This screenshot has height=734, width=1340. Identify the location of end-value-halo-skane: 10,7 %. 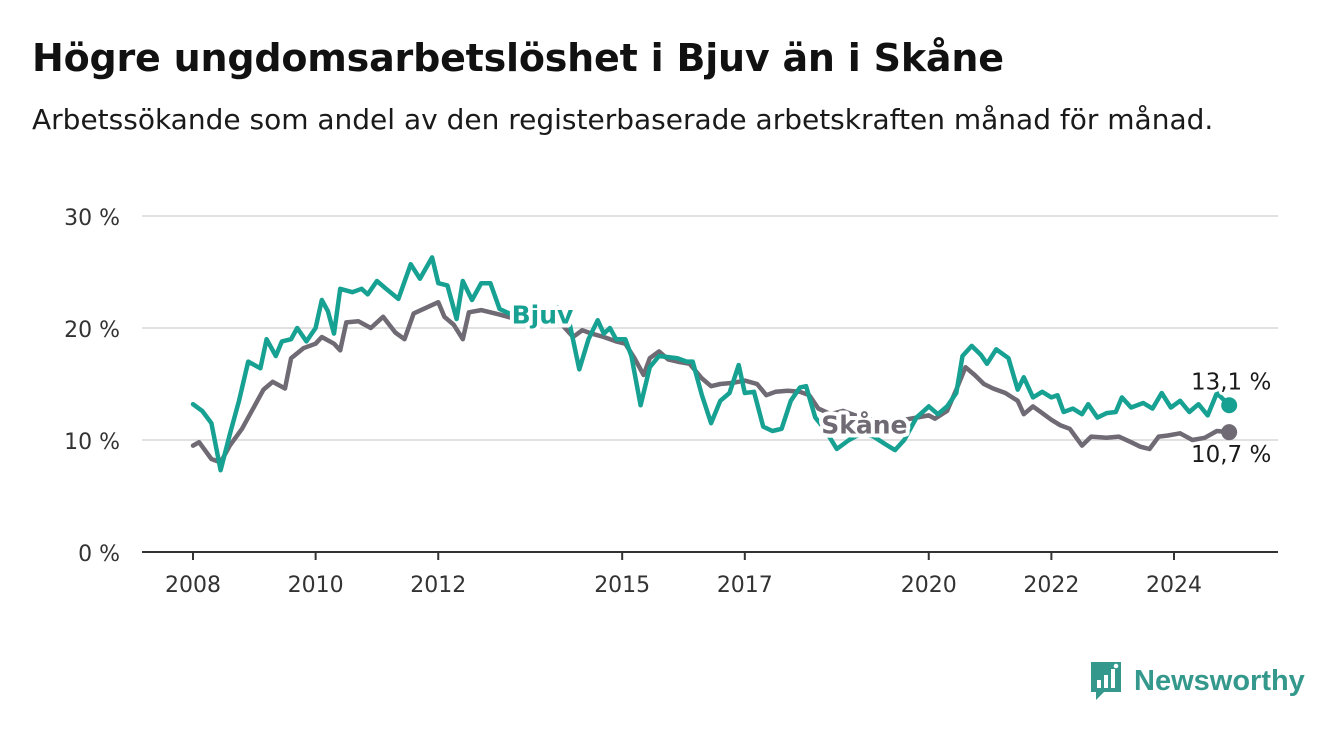
(1231, 455).